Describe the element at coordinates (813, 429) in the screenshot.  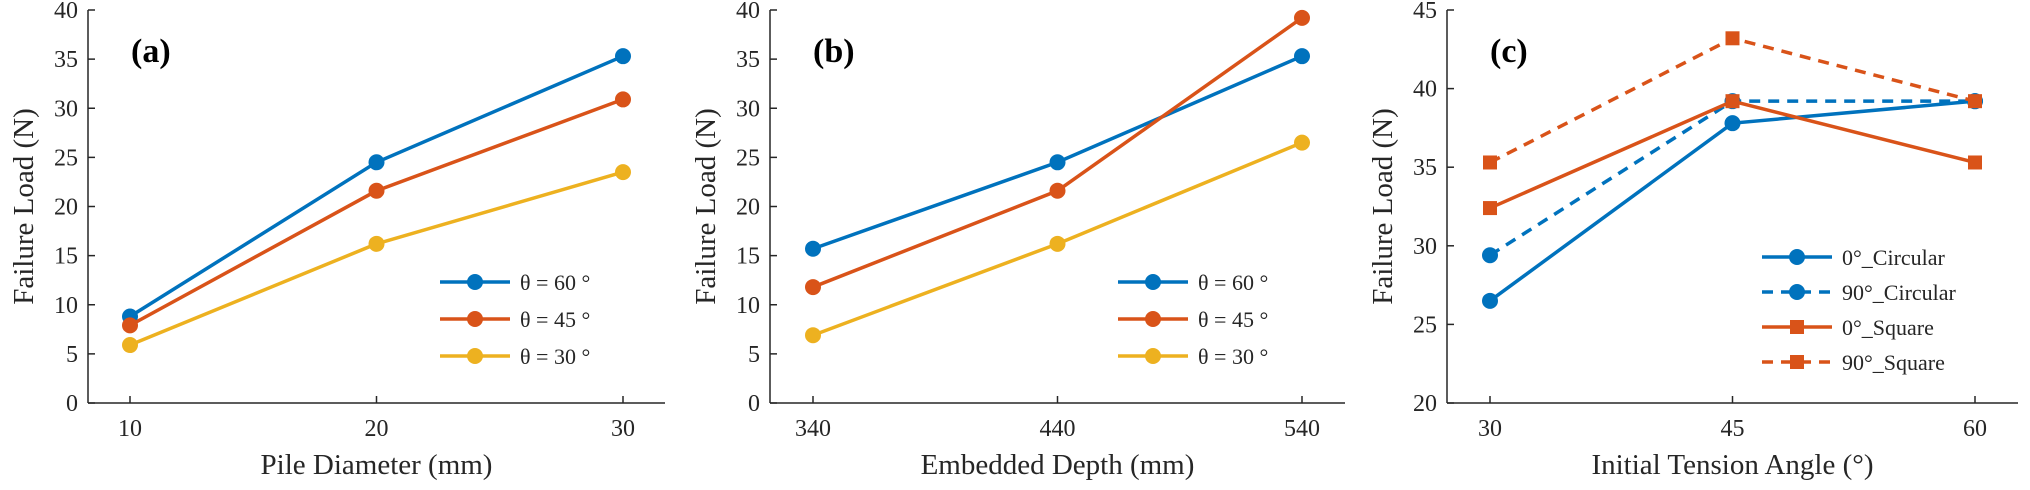
I see `x-tick-label: 340` at that location.